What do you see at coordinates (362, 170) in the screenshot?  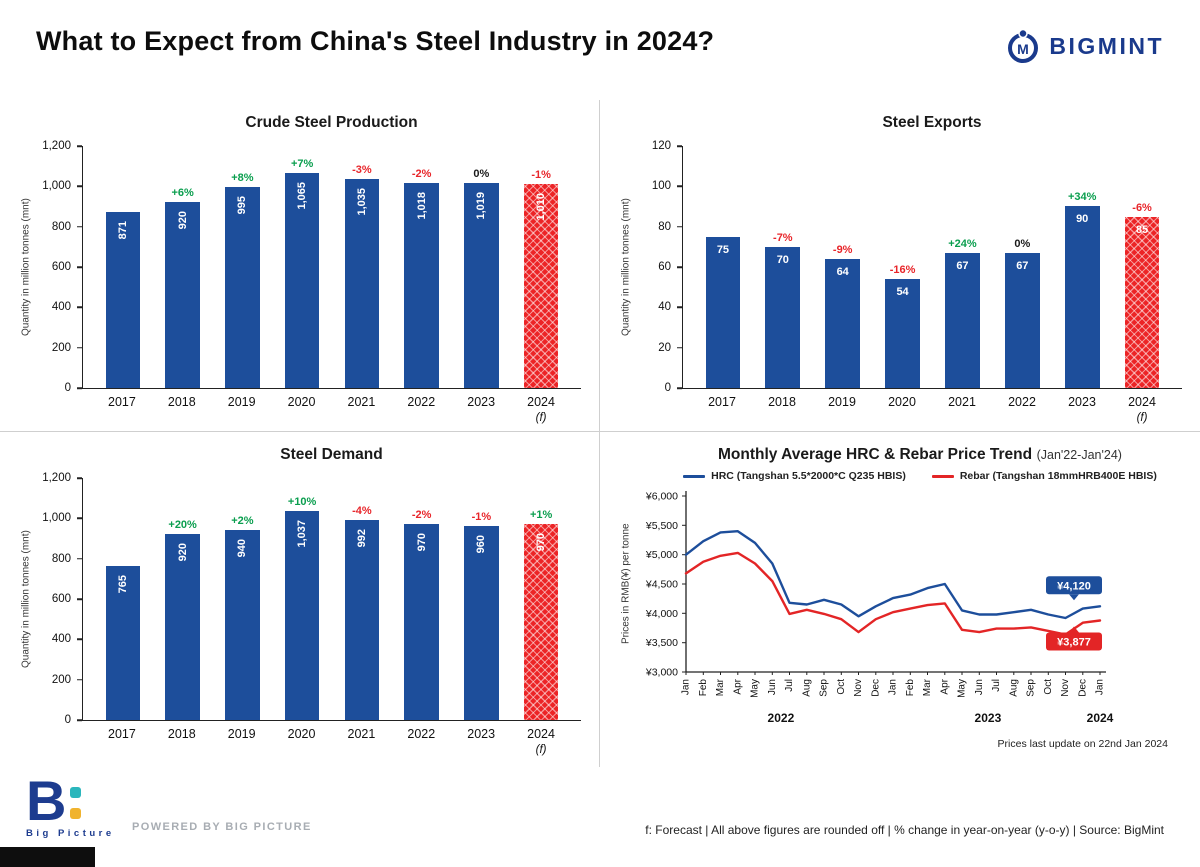 I see `pct-change-label: -3%` at bounding box center [362, 170].